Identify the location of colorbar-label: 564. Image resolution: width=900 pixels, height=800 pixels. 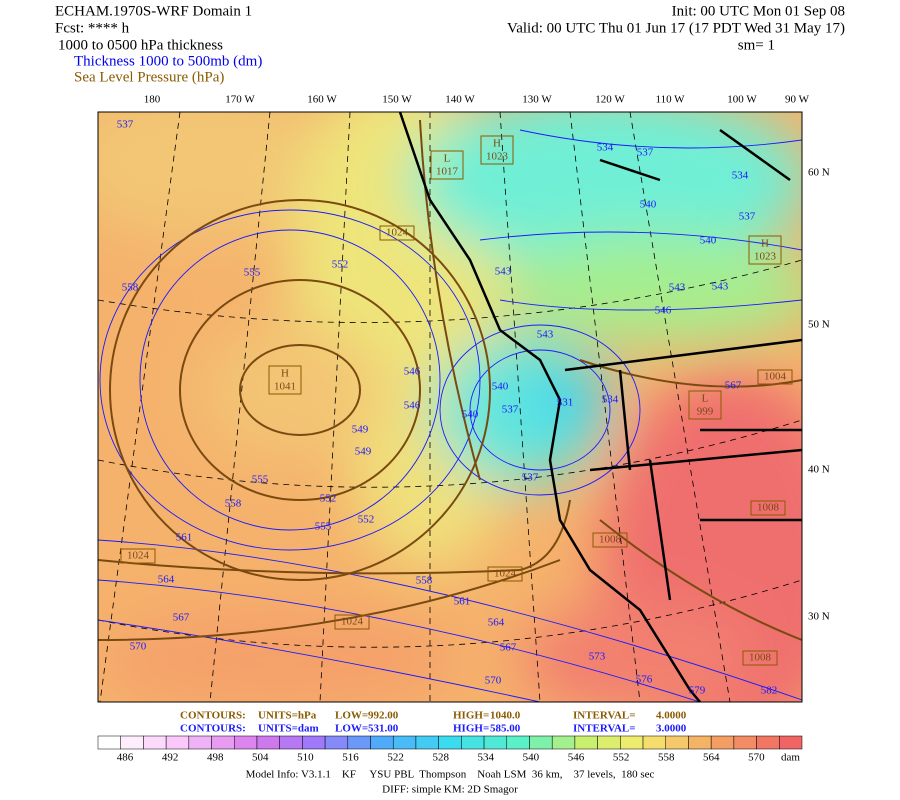
(711, 758).